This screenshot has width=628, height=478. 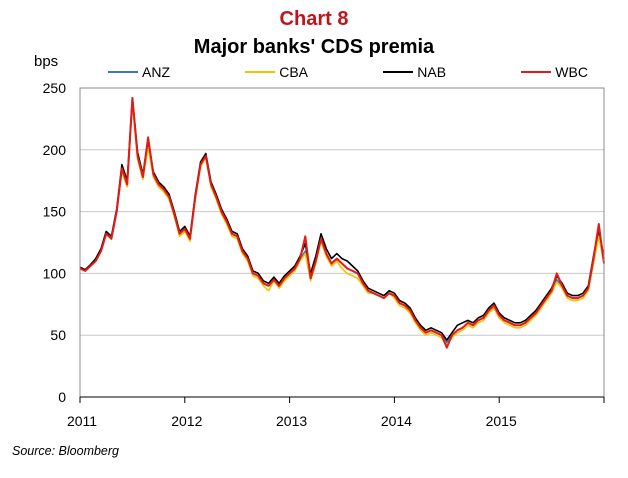 I want to click on legend: ANZ CBA NAB WBC, so click(x=348, y=72).